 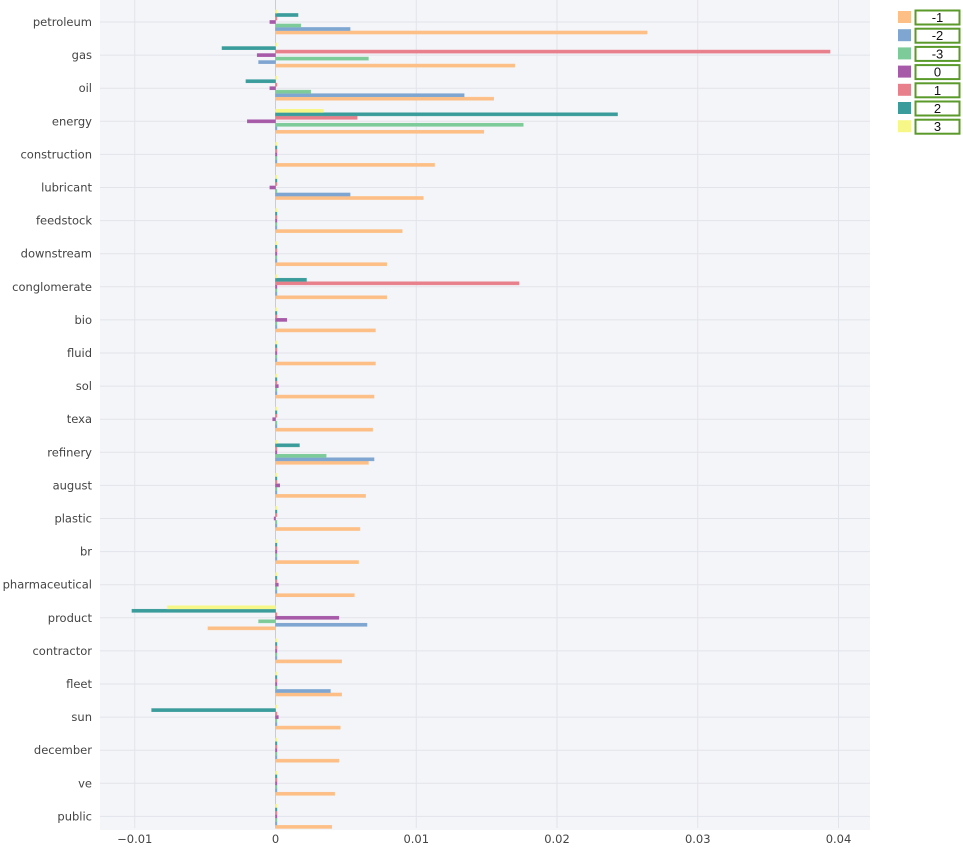 I want to click on bar-fluid-series--1, so click(x=325, y=363).